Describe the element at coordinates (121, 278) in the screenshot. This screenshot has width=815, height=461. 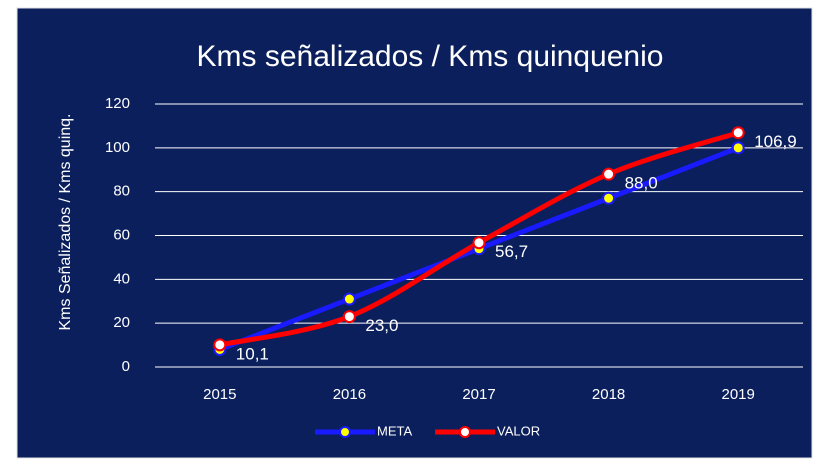
I see `y-tick-label: 40` at that location.